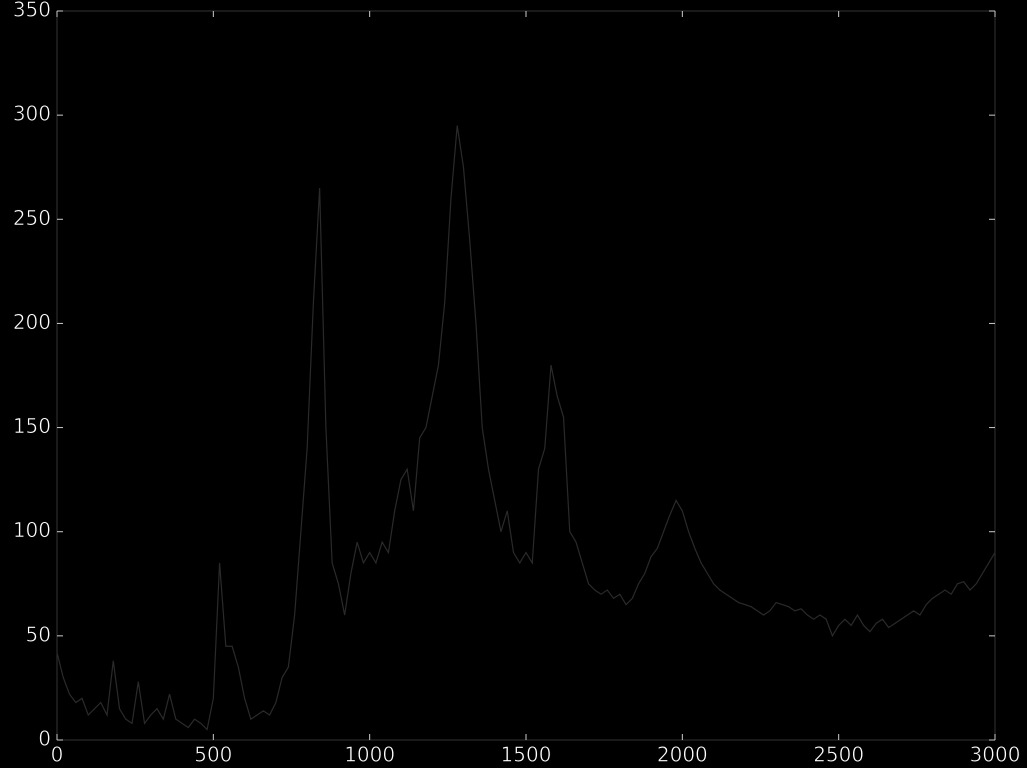  I want to click on y-tick-label: 150, so click(32, 426).